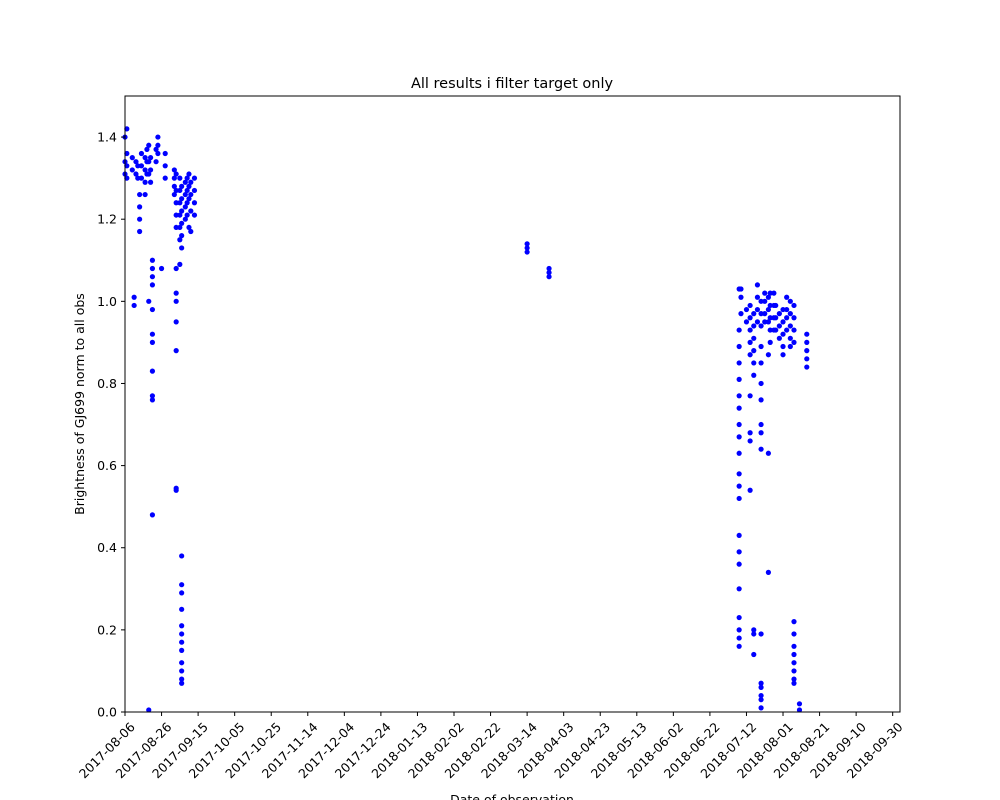 The height and width of the screenshot is (800, 1000). What do you see at coordinates (107, 219) in the screenshot?
I see `y-tick-label: 1.2` at bounding box center [107, 219].